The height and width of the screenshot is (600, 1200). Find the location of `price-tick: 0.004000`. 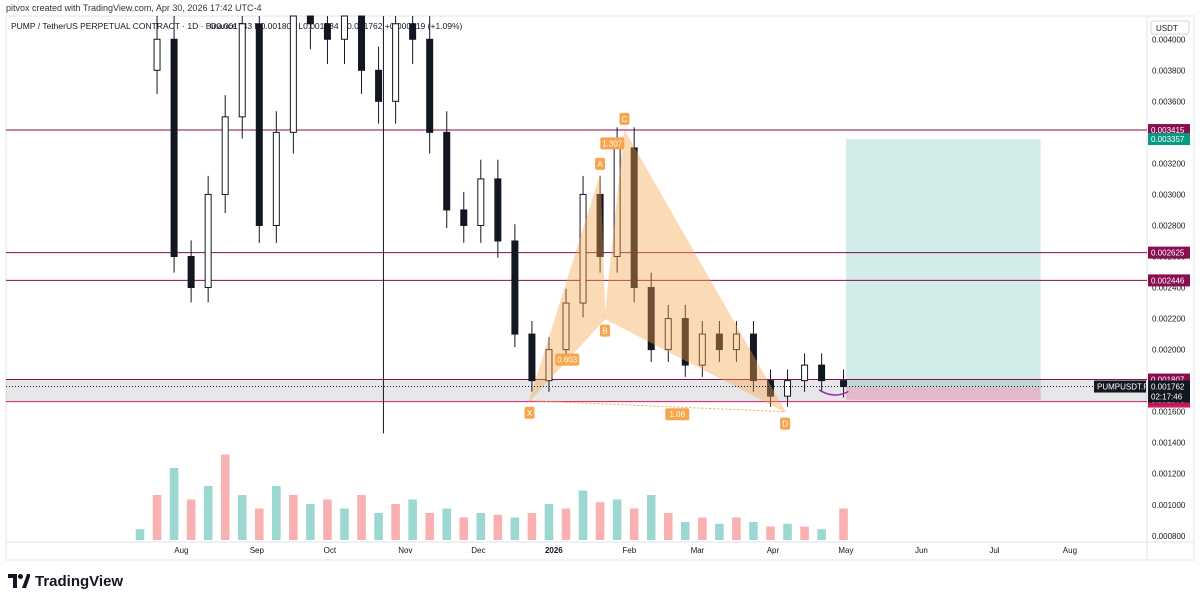

price-tick: 0.004000 is located at coordinates (1169, 39).